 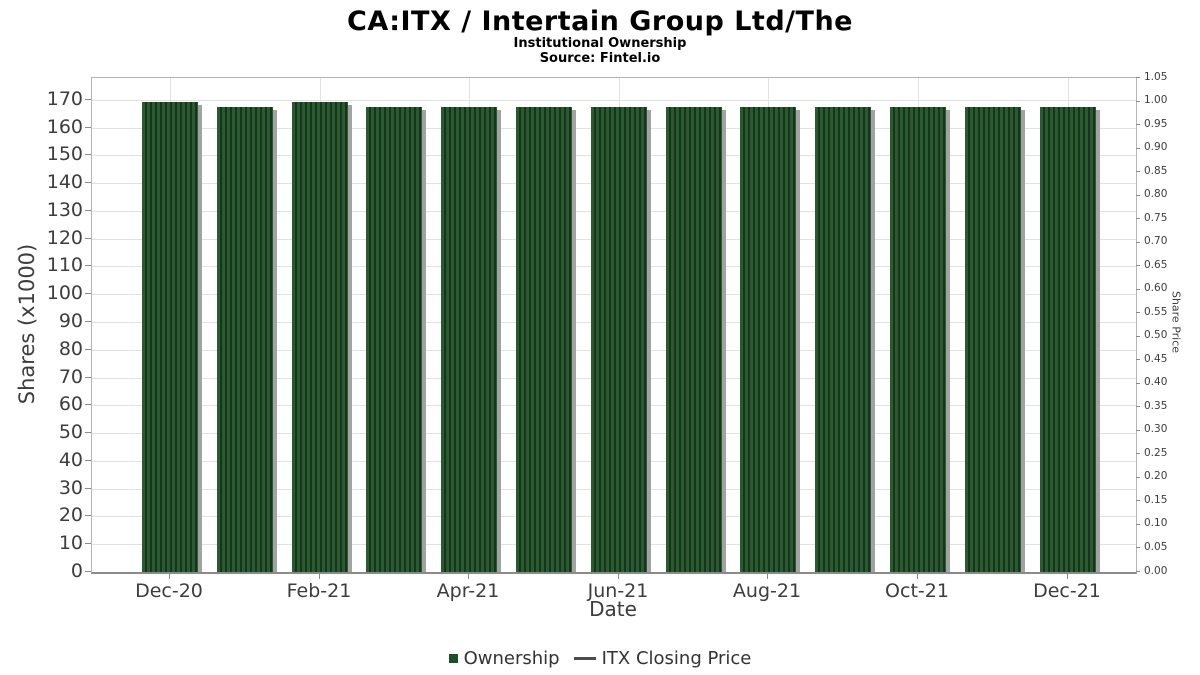 What do you see at coordinates (64, 210) in the screenshot?
I see `y-left-tick-label: 130` at bounding box center [64, 210].